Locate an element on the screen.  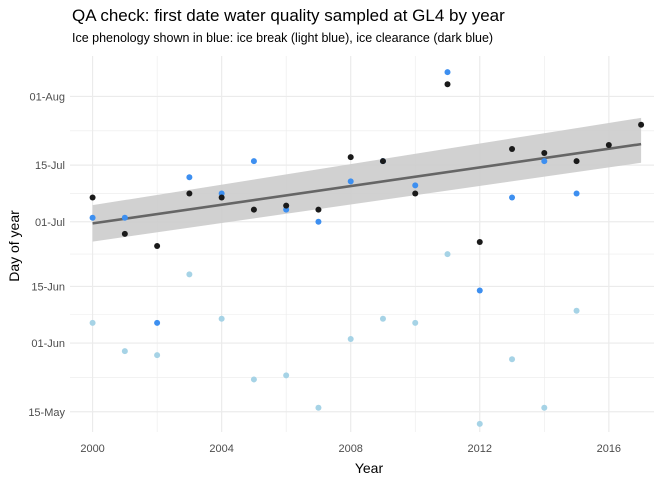
y-tick-label: 15-Jul is located at coordinates (50, 166).